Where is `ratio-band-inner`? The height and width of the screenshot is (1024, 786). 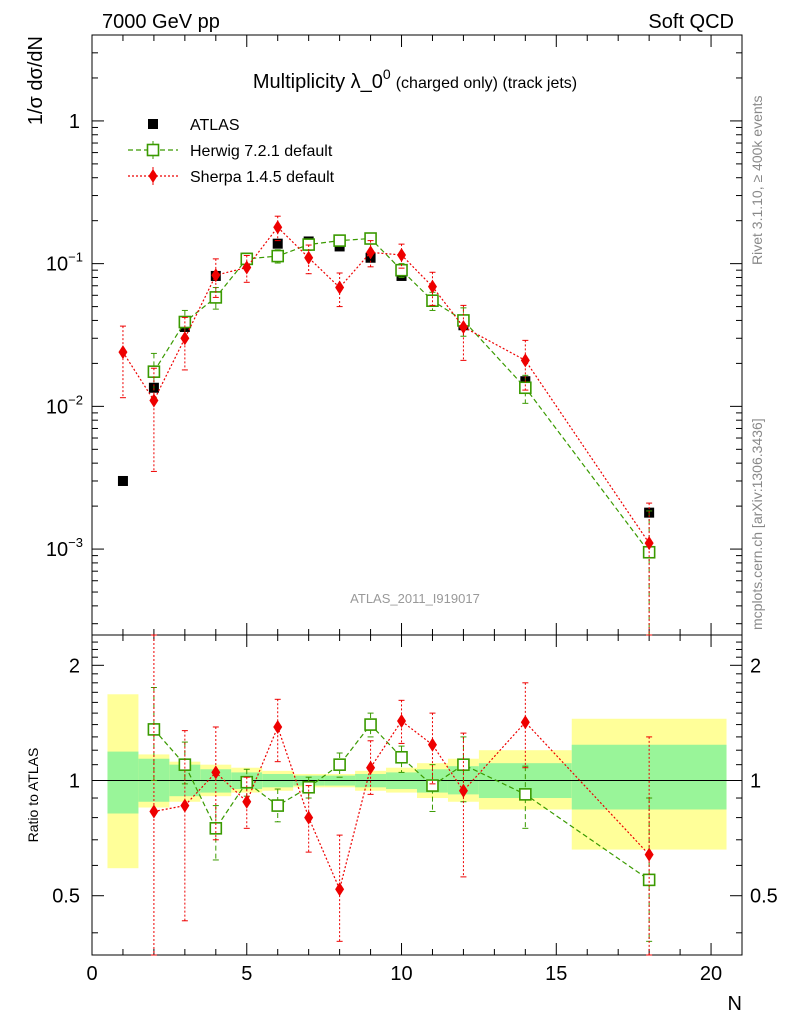
ratio-band-inner is located at coordinates (123, 782).